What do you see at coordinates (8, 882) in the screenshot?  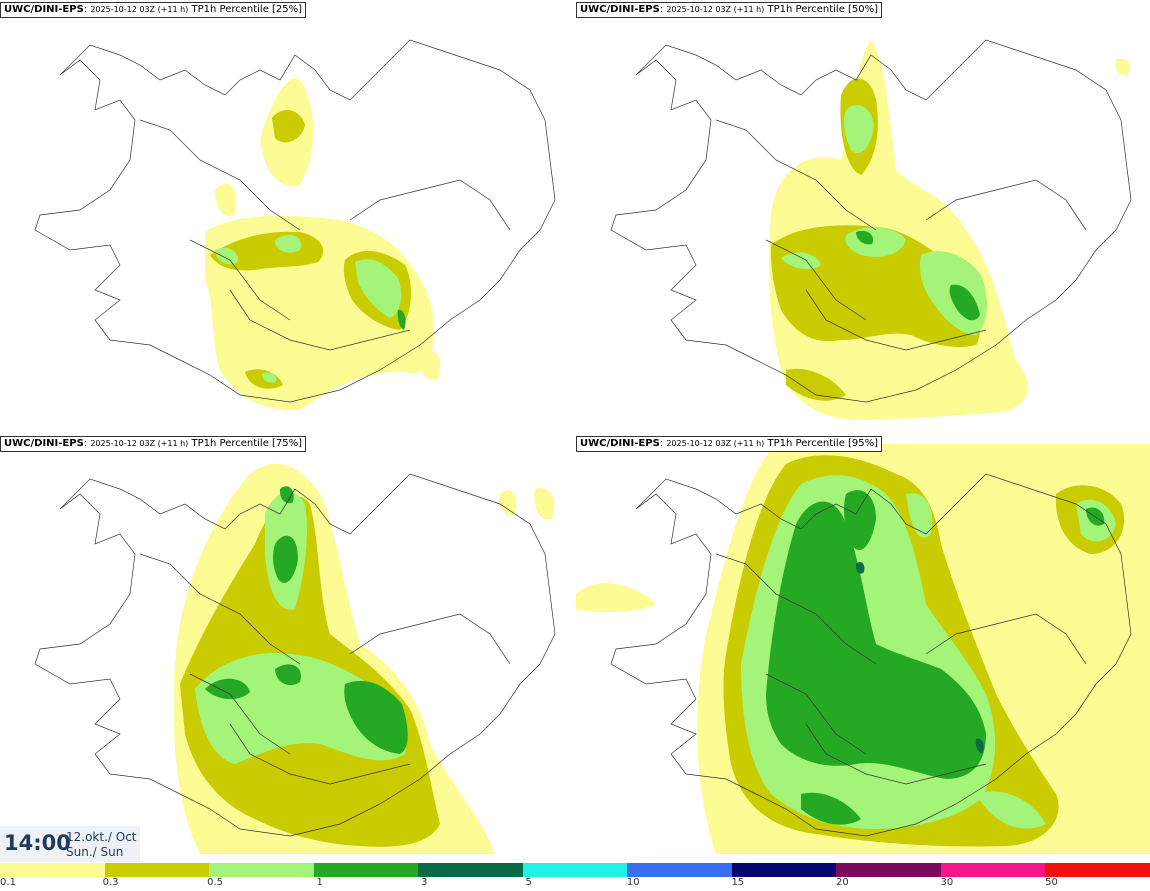 I see `colorbar-tick-label: 0.1` at bounding box center [8, 882].